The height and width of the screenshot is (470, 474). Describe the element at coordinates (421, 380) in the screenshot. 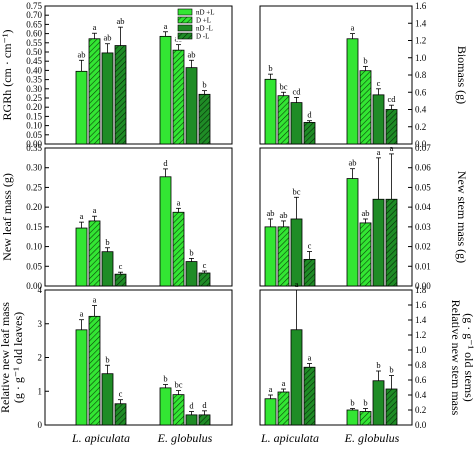

I see `y-tick-label: 0.6` at that location.